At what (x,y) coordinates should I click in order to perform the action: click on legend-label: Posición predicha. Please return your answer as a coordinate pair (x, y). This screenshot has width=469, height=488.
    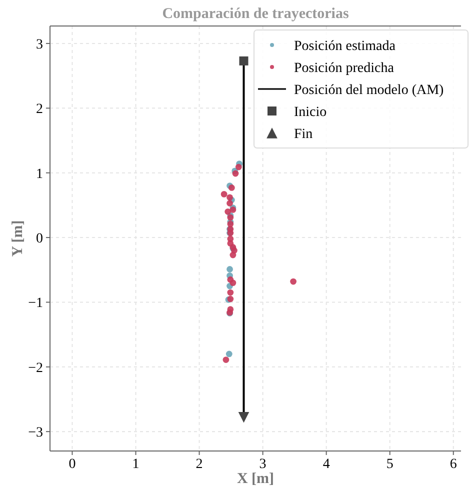
    Looking at the image, I should click on (344, 68).